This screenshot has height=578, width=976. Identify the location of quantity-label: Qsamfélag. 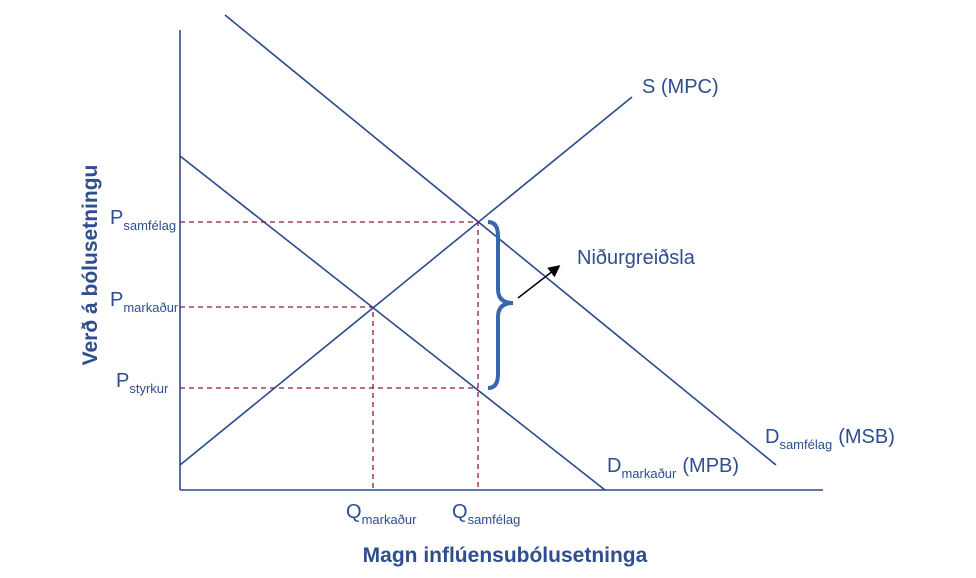
(486, 514).